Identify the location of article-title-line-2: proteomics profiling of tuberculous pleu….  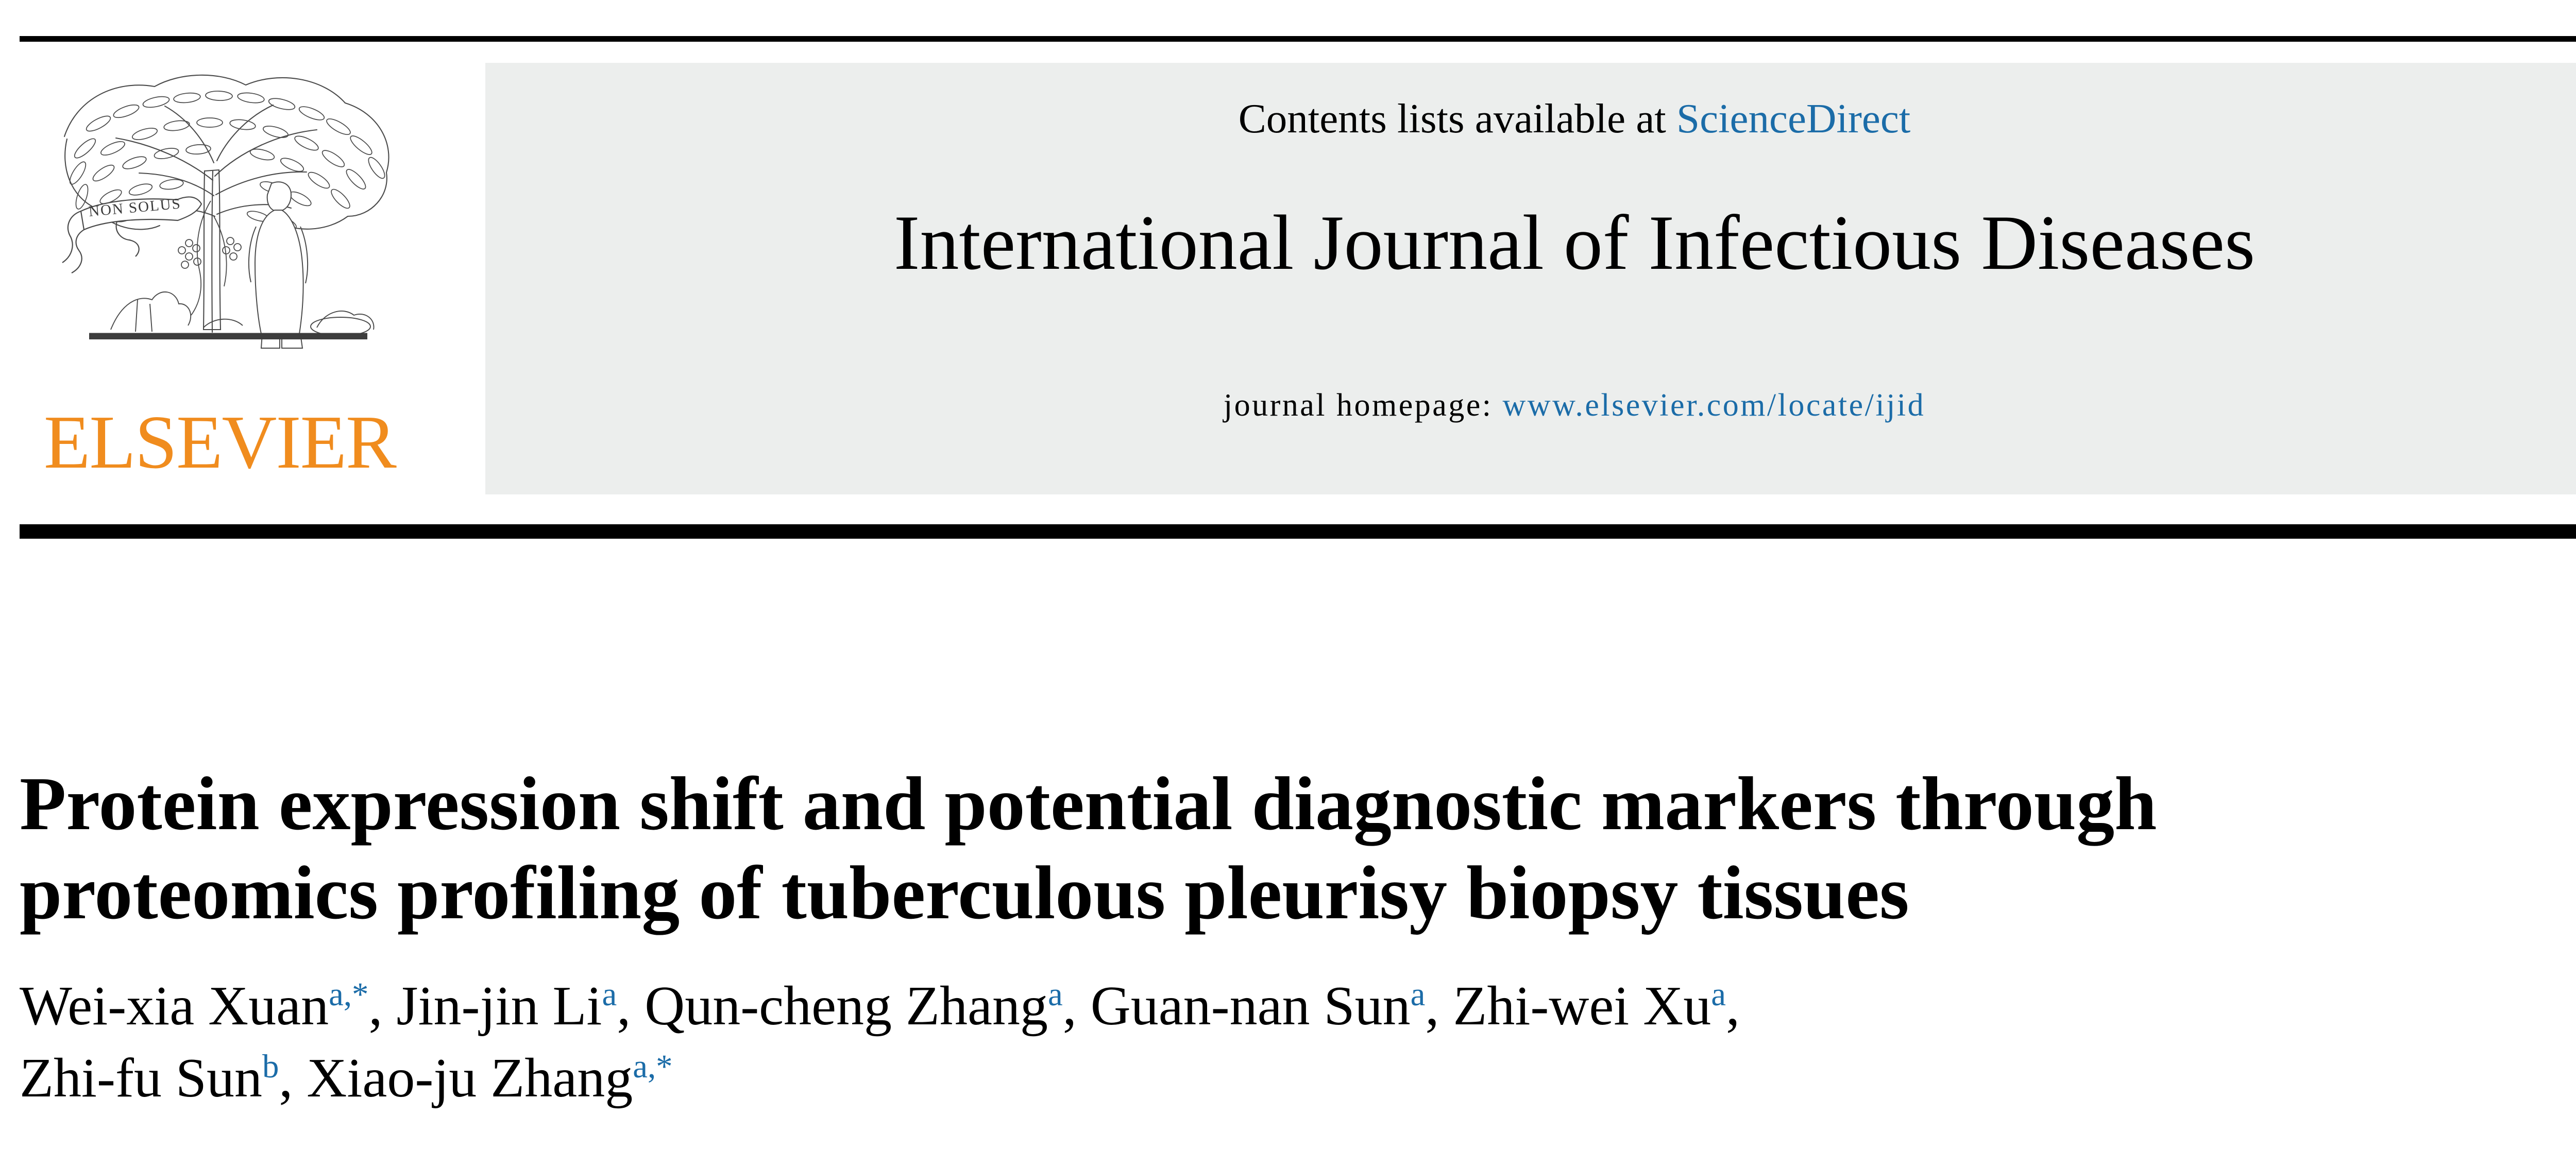
(965, 894).